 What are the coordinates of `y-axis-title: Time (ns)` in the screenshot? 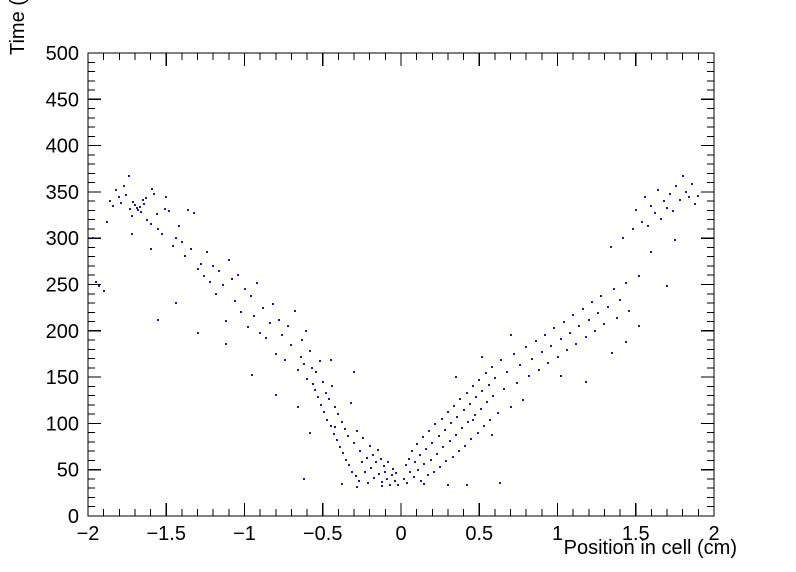 It's located at (18, 27).